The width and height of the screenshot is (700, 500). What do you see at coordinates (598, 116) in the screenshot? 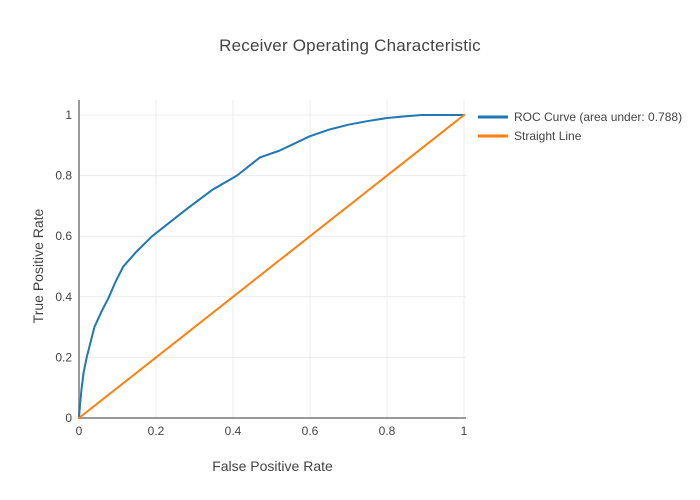
I see `legend-label-roc-curve: ROC Curve (area under: 0.788)` at bounding box center [598, 116].